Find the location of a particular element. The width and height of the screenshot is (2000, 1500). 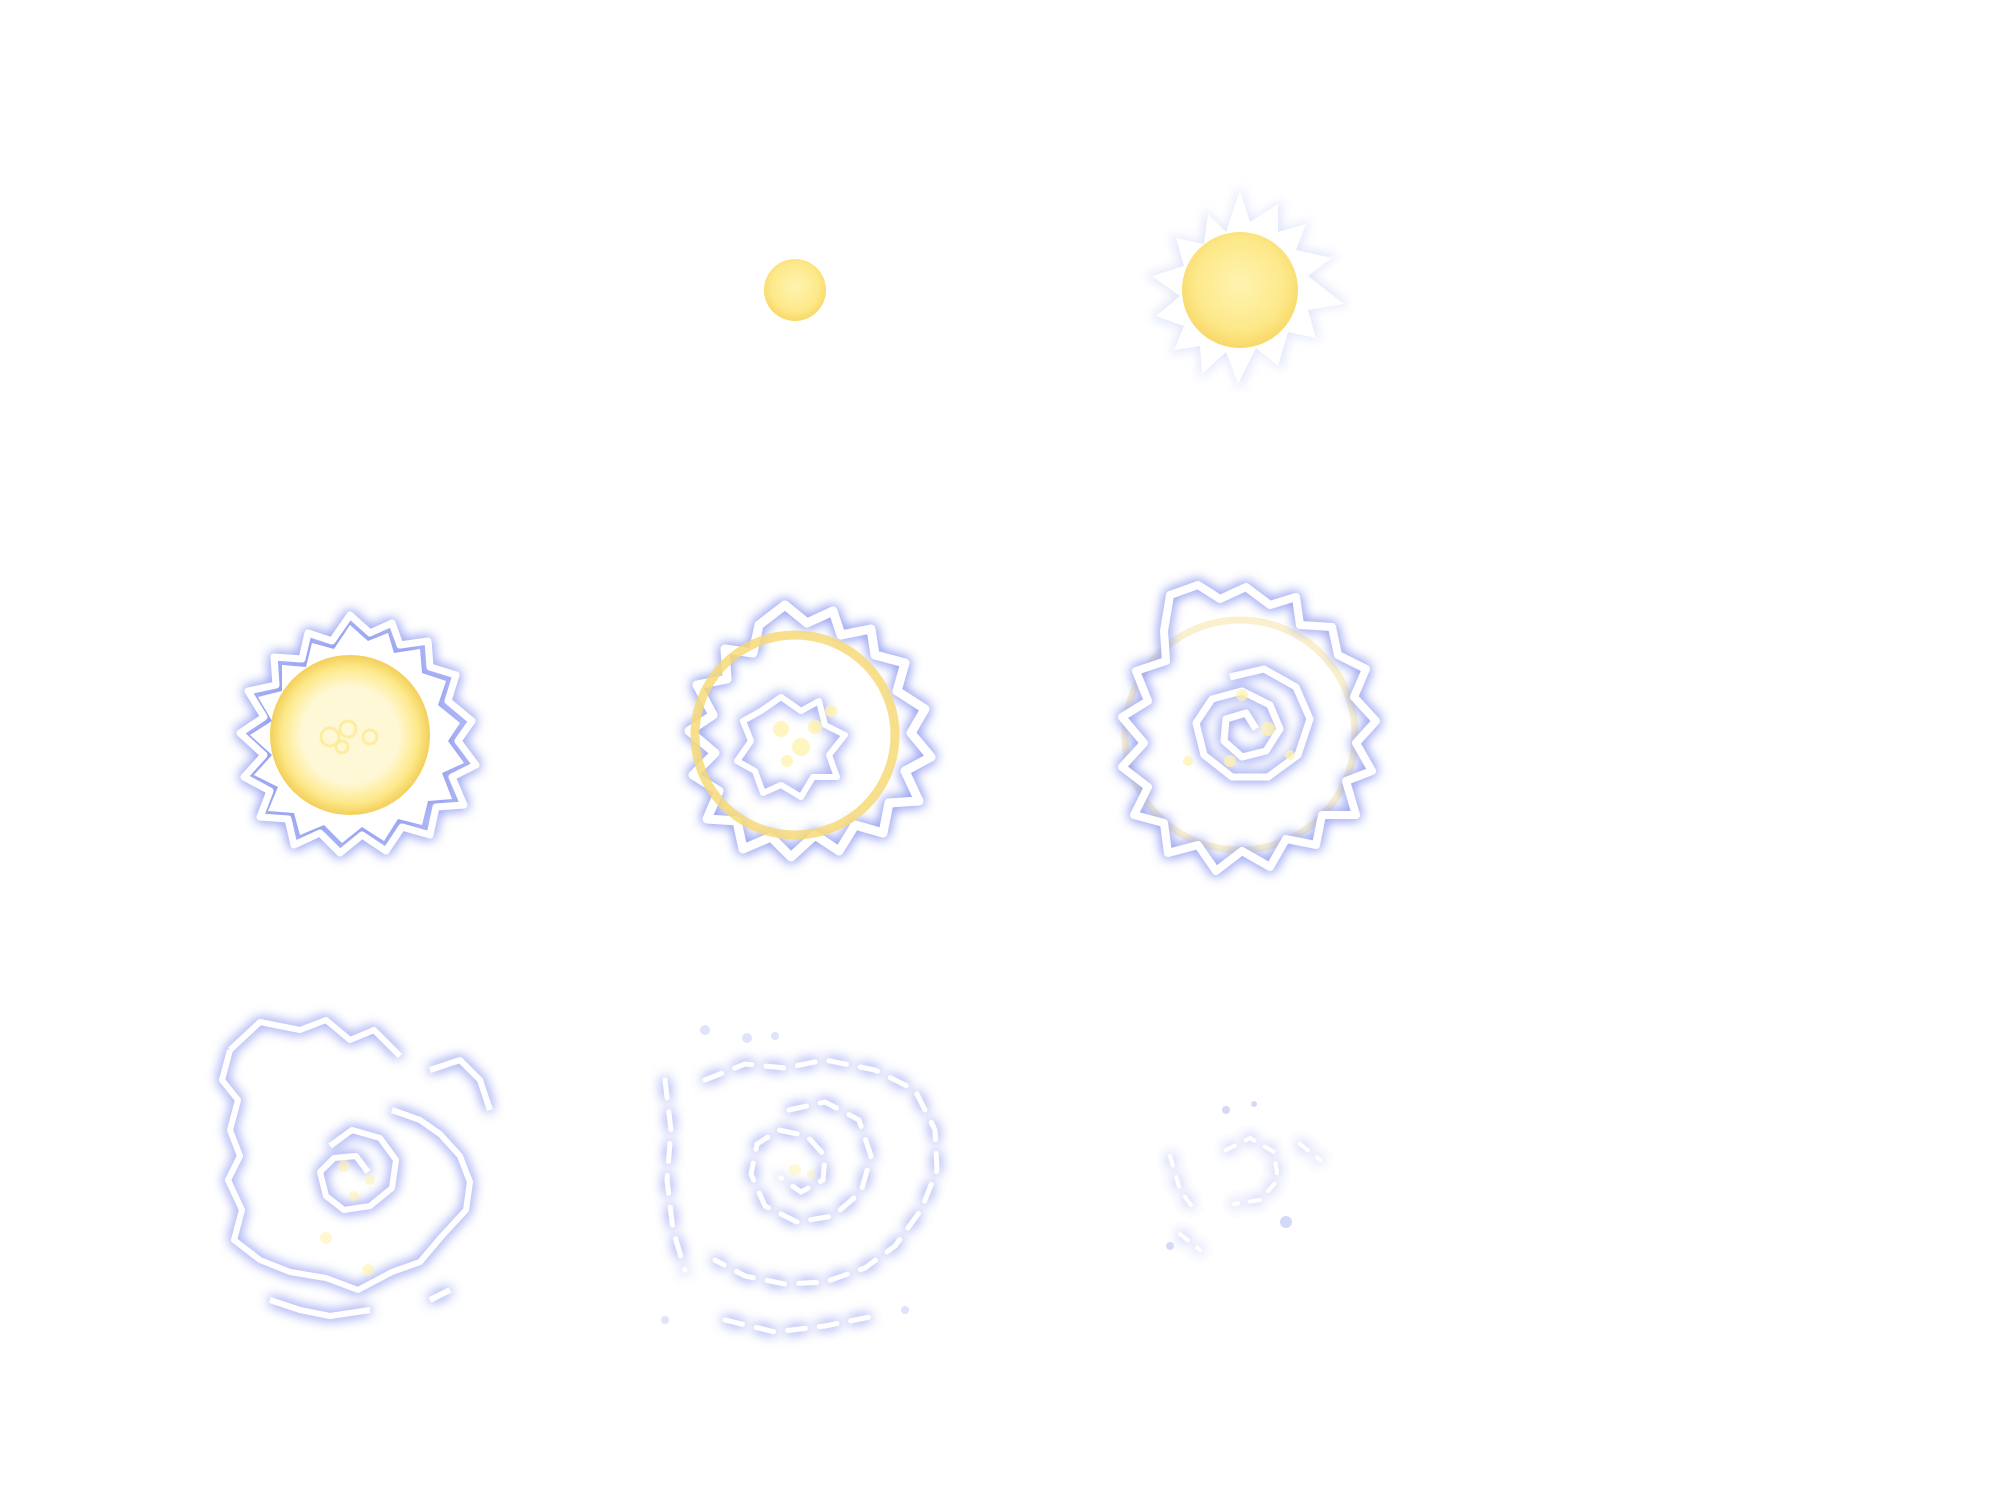

frame-7-smoke-swirl is located at coordinates (350, 1180).